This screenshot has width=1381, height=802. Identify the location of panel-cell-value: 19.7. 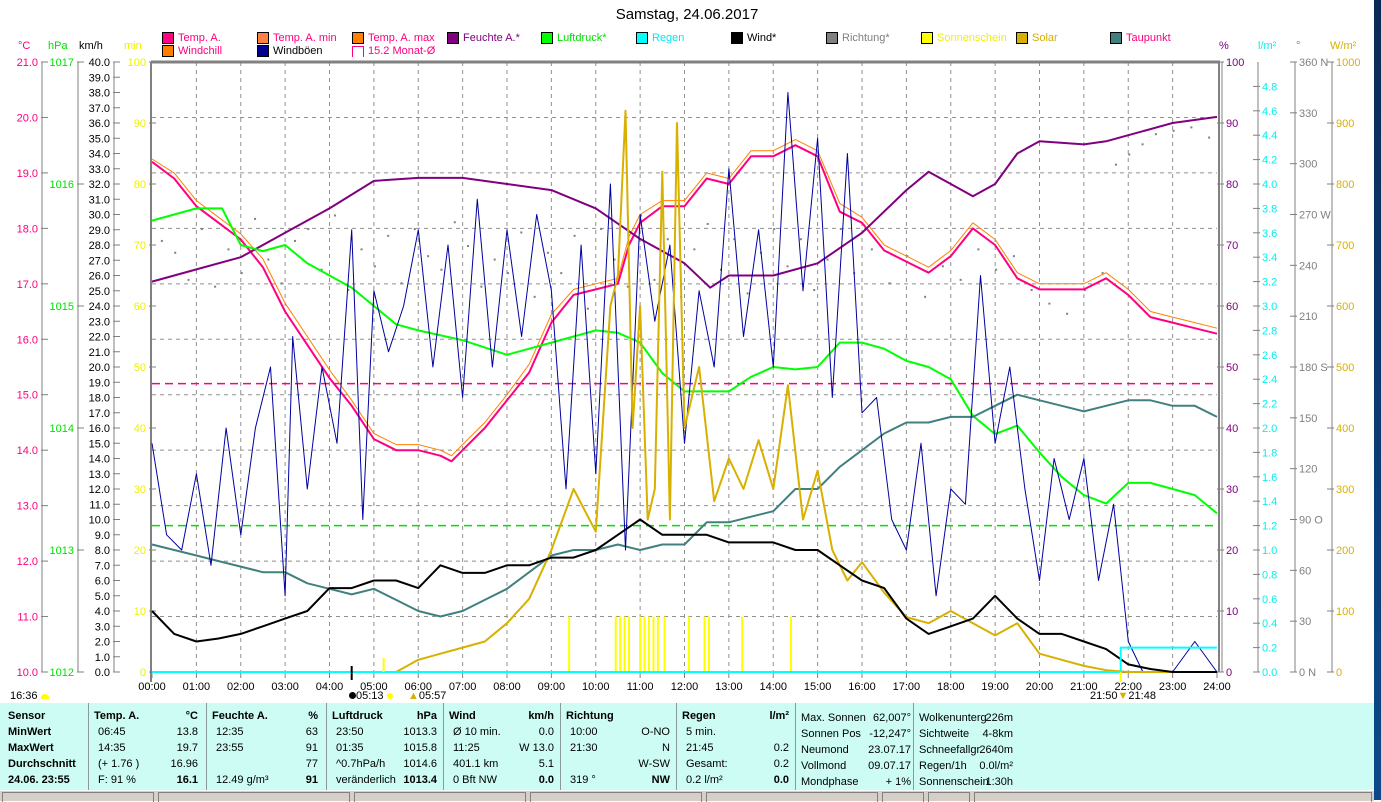
(187, 748).